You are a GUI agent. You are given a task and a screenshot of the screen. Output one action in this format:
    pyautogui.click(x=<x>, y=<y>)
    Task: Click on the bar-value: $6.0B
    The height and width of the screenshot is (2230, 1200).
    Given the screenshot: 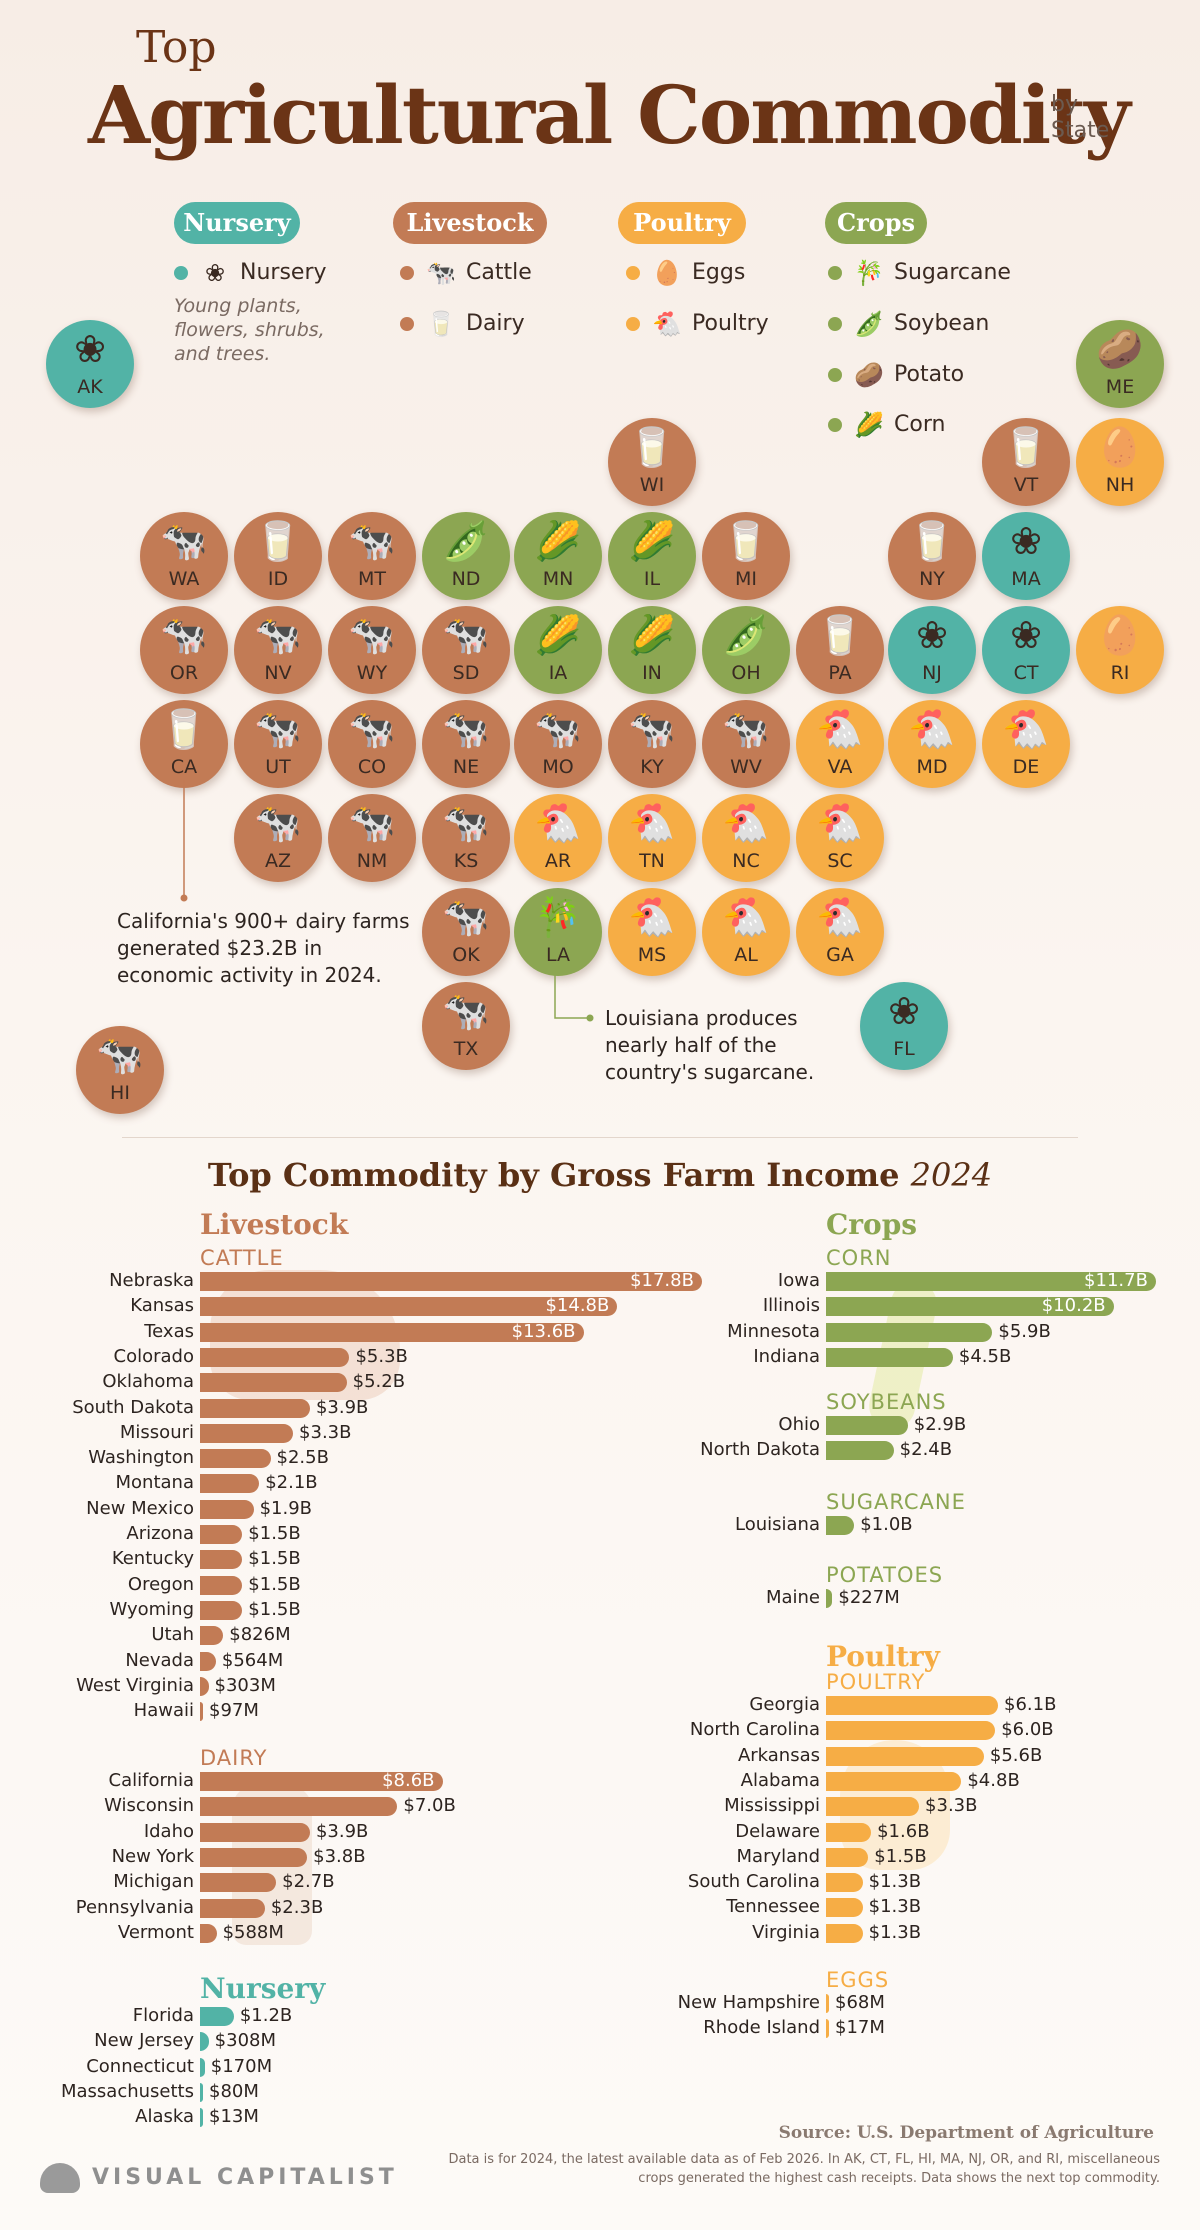 What is the action you would take?
    pyautogui.click(x=1027, y=1730)
    